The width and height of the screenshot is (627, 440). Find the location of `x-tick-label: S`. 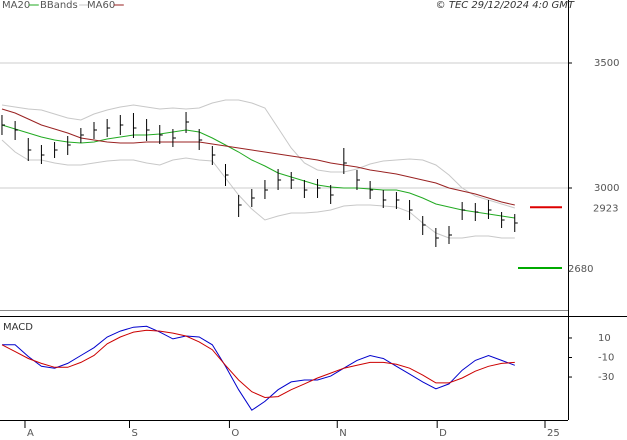

x-tick-label: S is located at coordinates (135, 433).